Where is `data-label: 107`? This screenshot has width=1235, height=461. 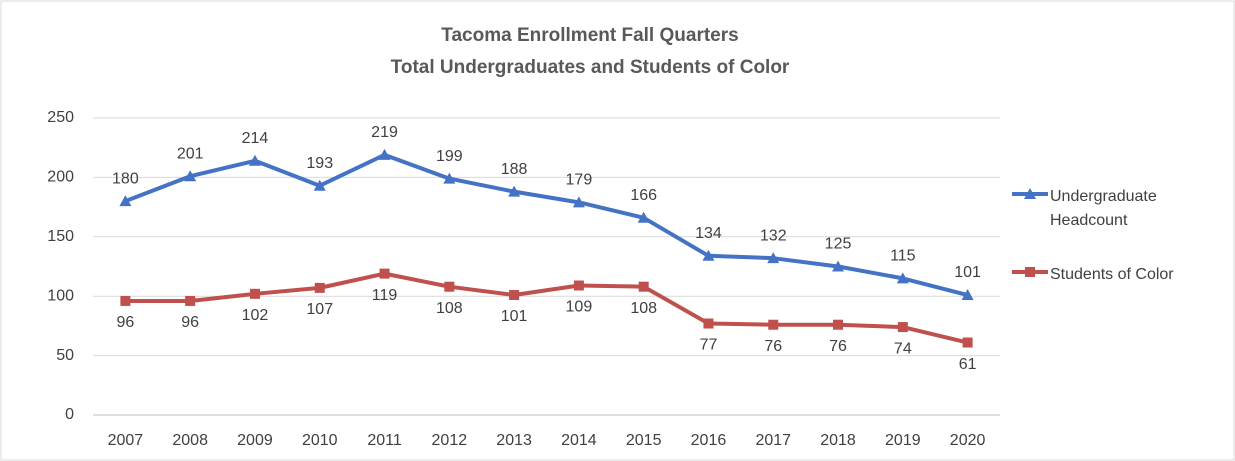
data-label: 107 is located at coordinates (319, 309).